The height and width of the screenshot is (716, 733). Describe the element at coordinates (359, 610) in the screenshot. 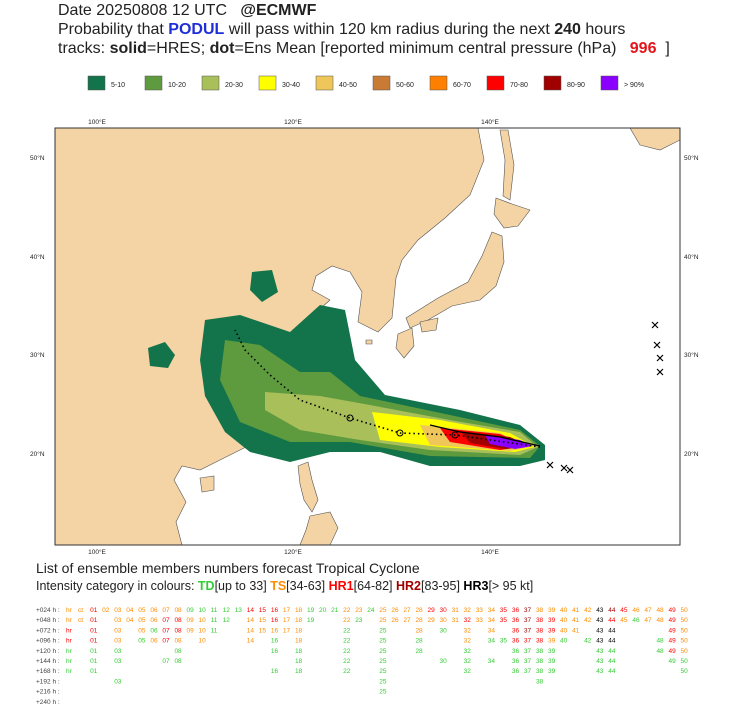

I see `member-number: 23` at that location.